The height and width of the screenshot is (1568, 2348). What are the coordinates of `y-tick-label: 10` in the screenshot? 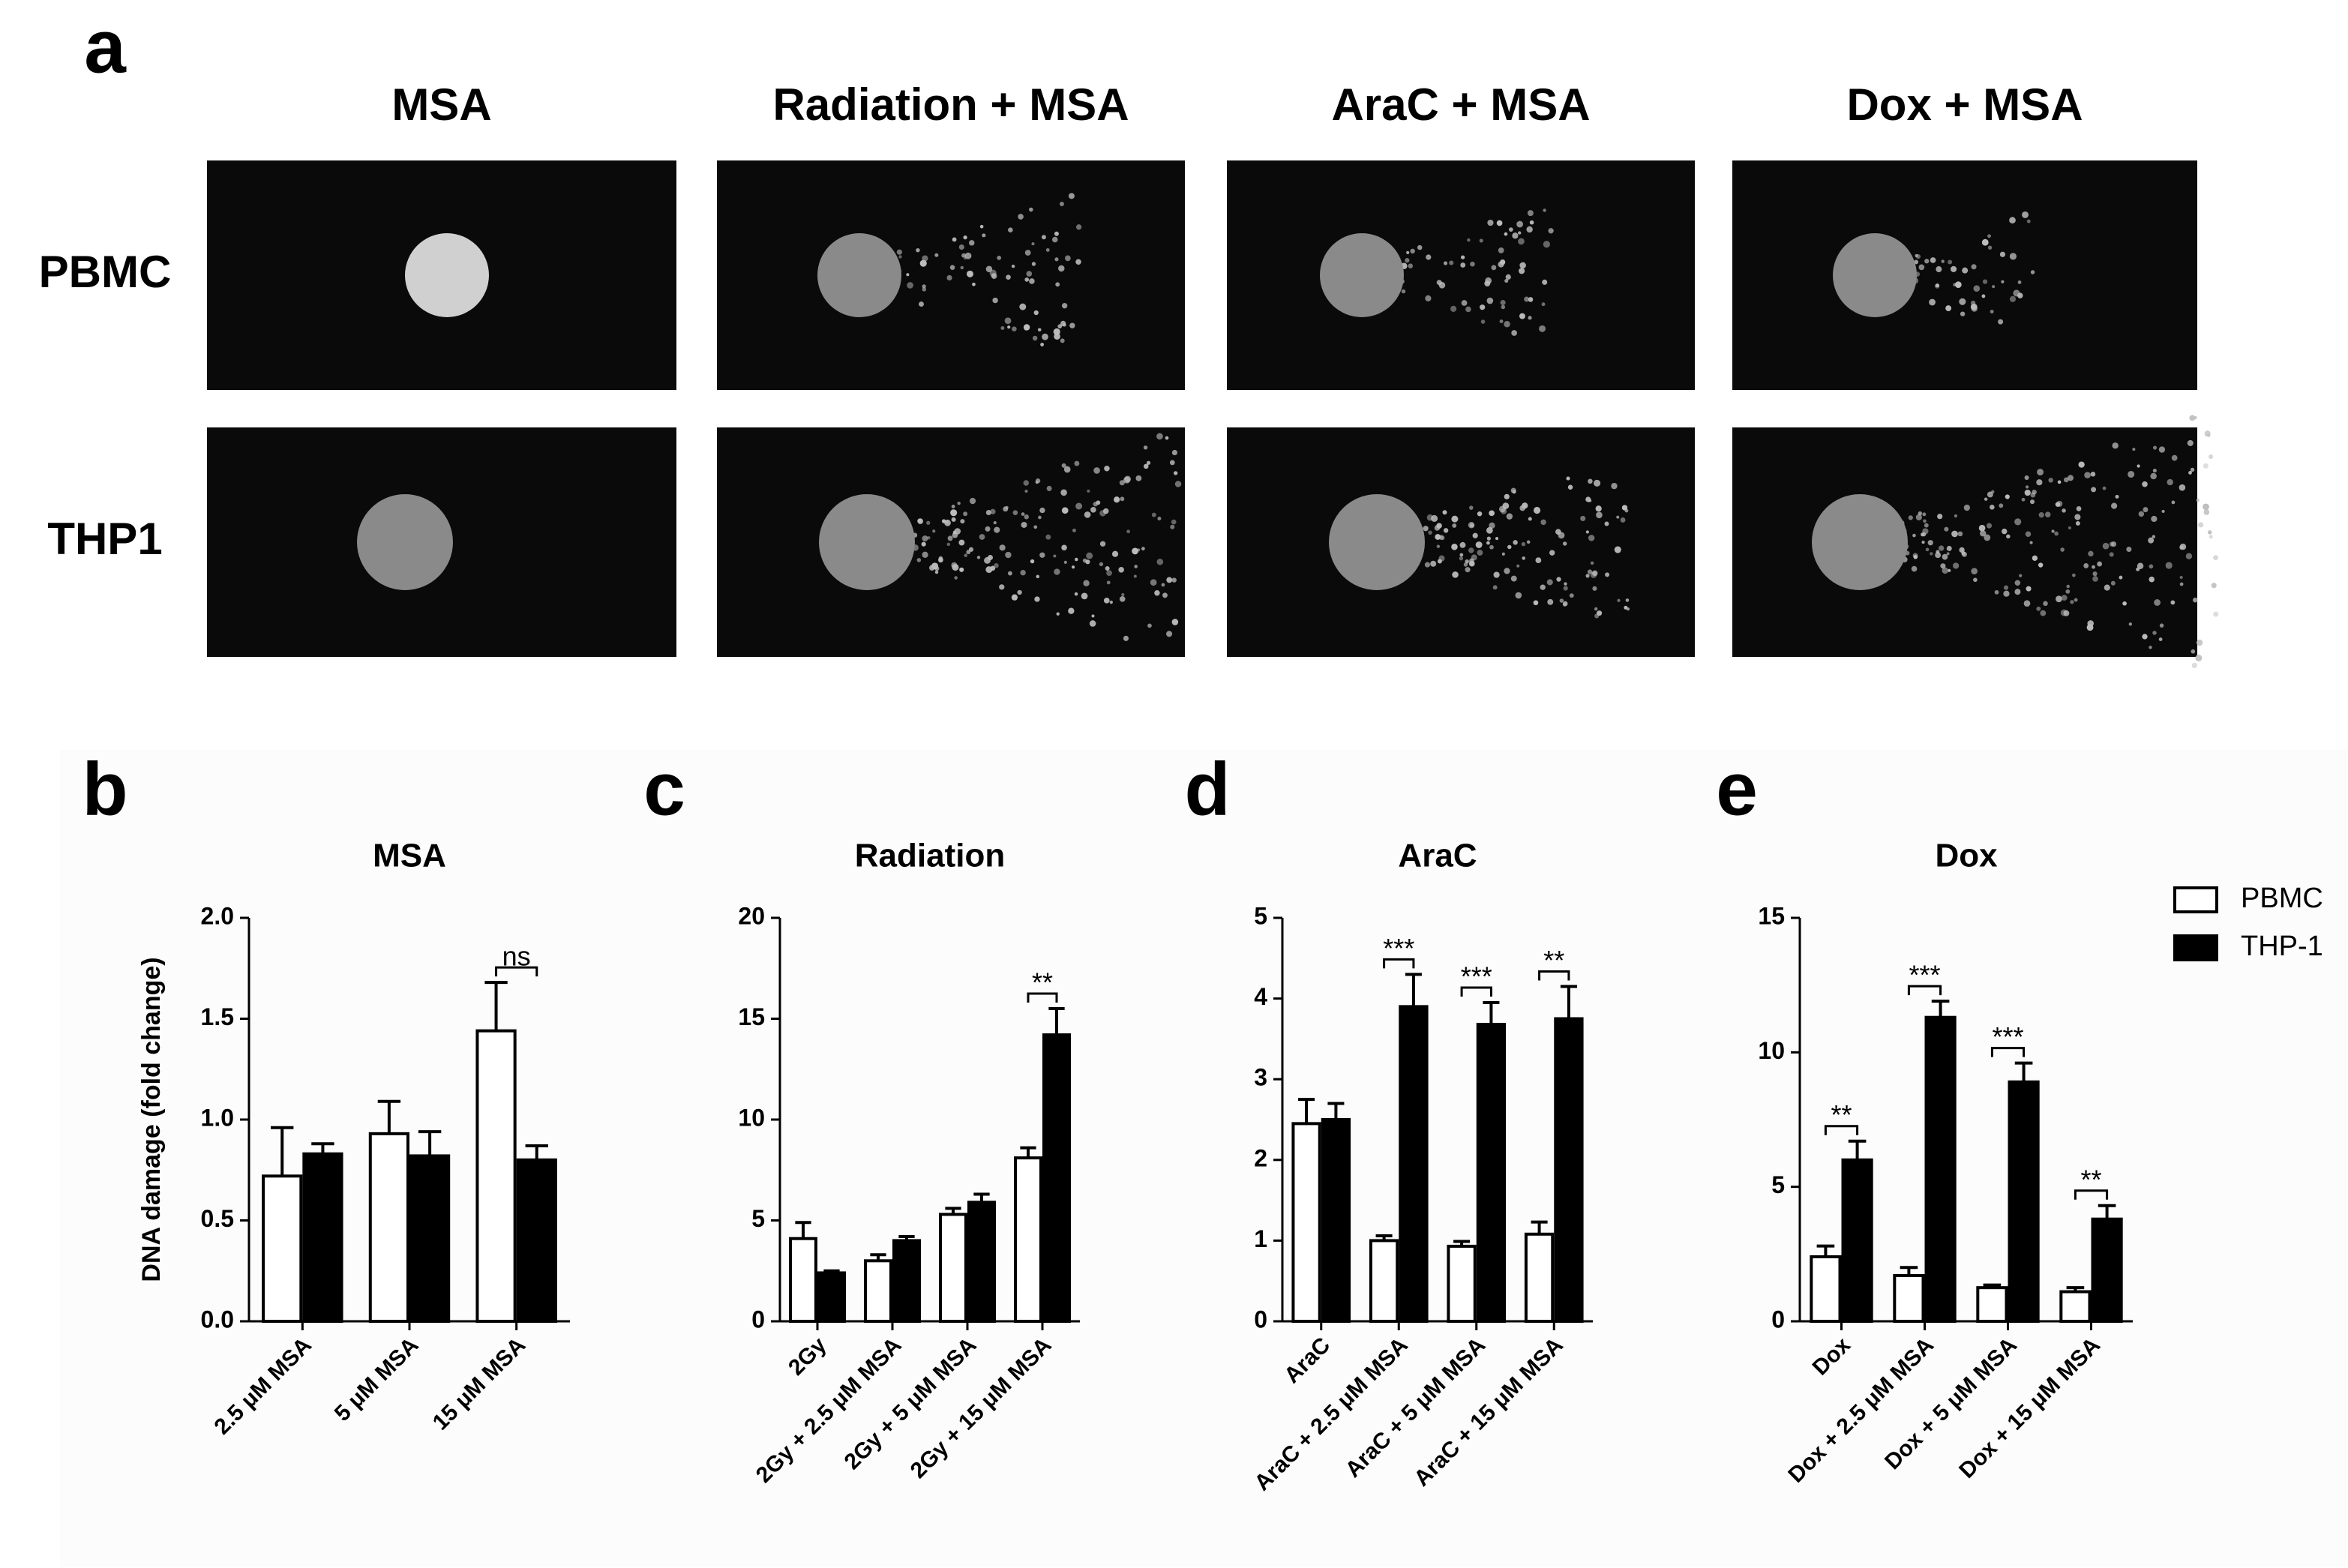 It's located at (751, 1117).